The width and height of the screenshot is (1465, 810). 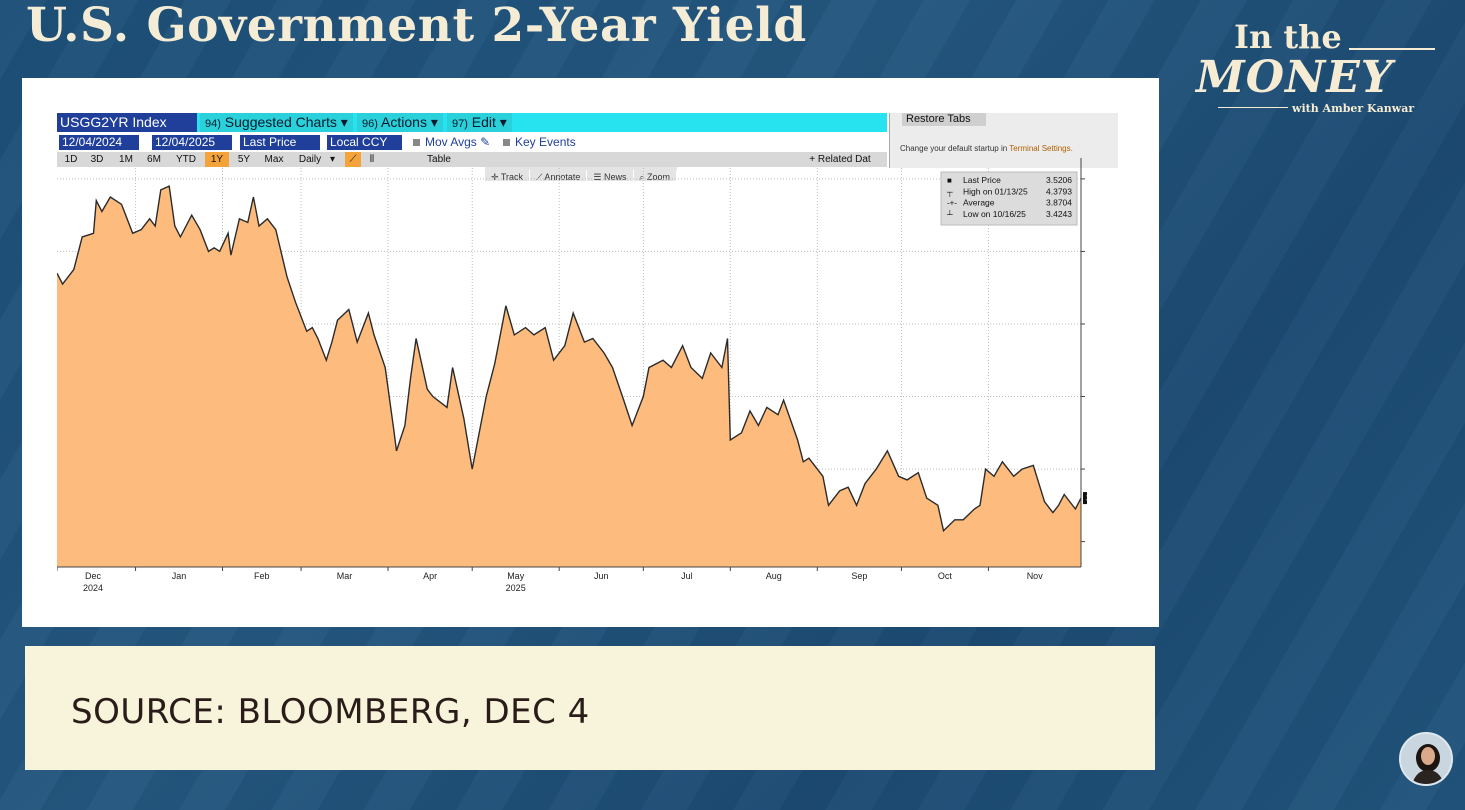 I want to click on last-price-tag-label: 3.5206, so click(x=1086, y=498).